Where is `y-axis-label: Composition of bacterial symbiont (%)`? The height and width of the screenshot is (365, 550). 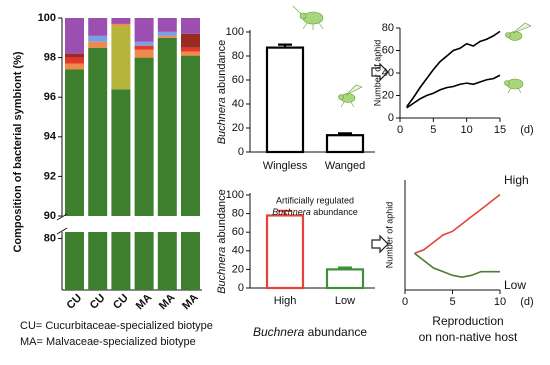
y-axis-label: Composition of bacterial symbiont (%) is located at coordinates (18, 151).